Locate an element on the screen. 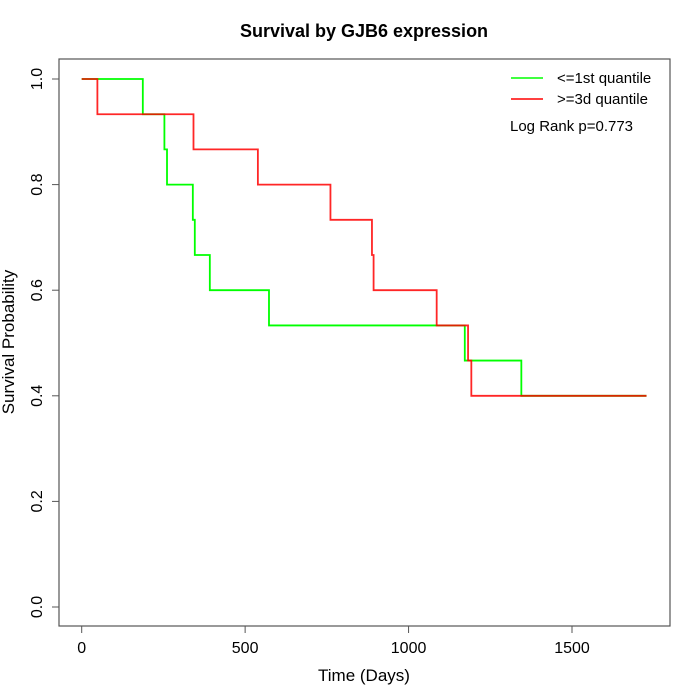  x-axis: 0 500 1000 1500 is located at coordinates (333, 641).